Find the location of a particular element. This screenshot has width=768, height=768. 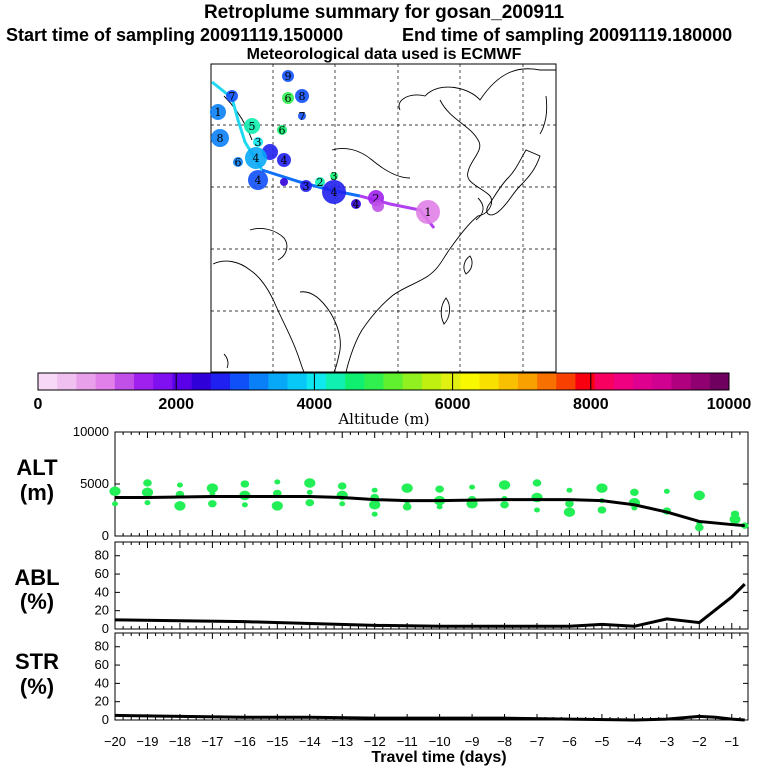

x-tick-label: −1 is located at coordinates (731, 741).